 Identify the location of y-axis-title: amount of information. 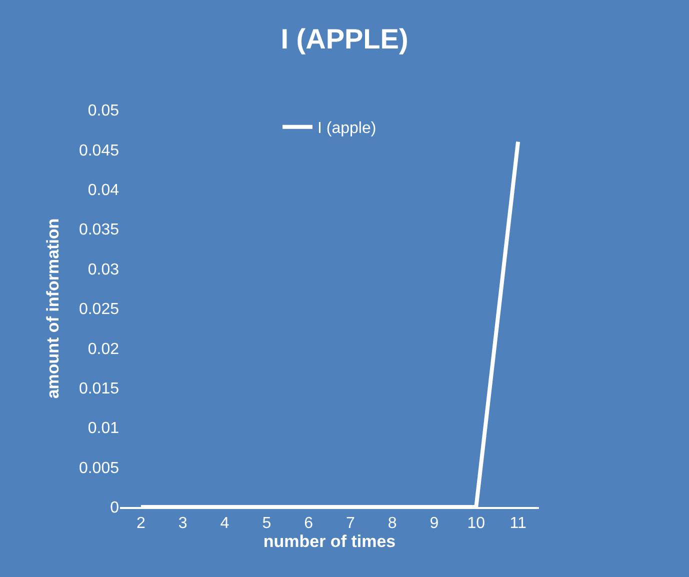
(53, 308).